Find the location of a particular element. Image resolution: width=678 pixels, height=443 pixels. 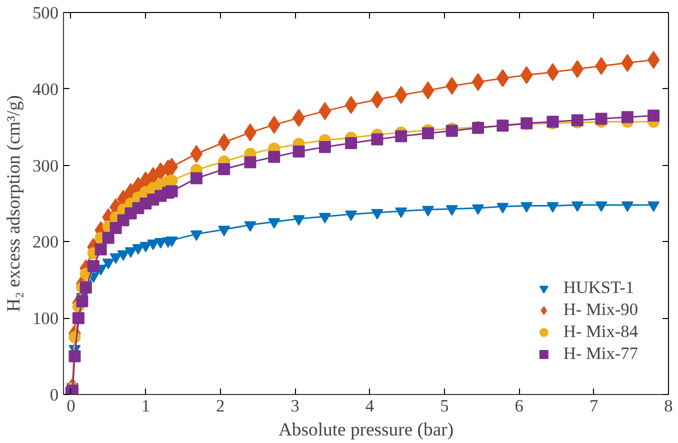

legend-label: H- Mix-84 is located at coordinates (600, 332).